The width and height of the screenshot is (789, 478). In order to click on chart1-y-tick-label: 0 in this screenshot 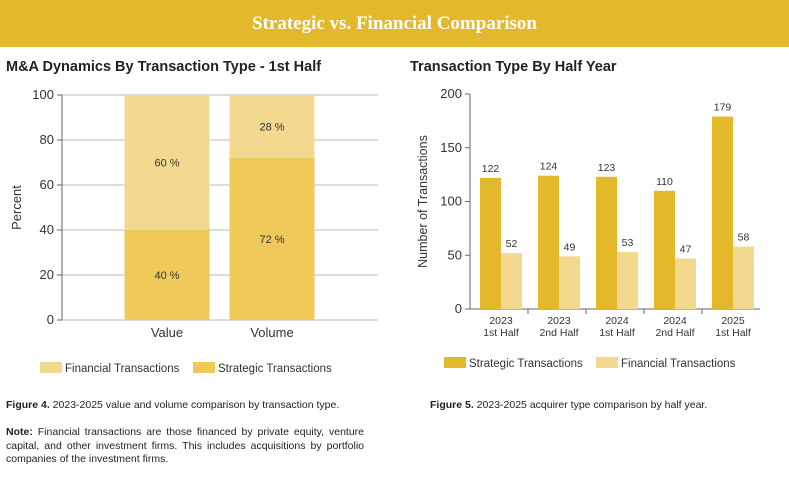, I will do `click(50, 319)`.